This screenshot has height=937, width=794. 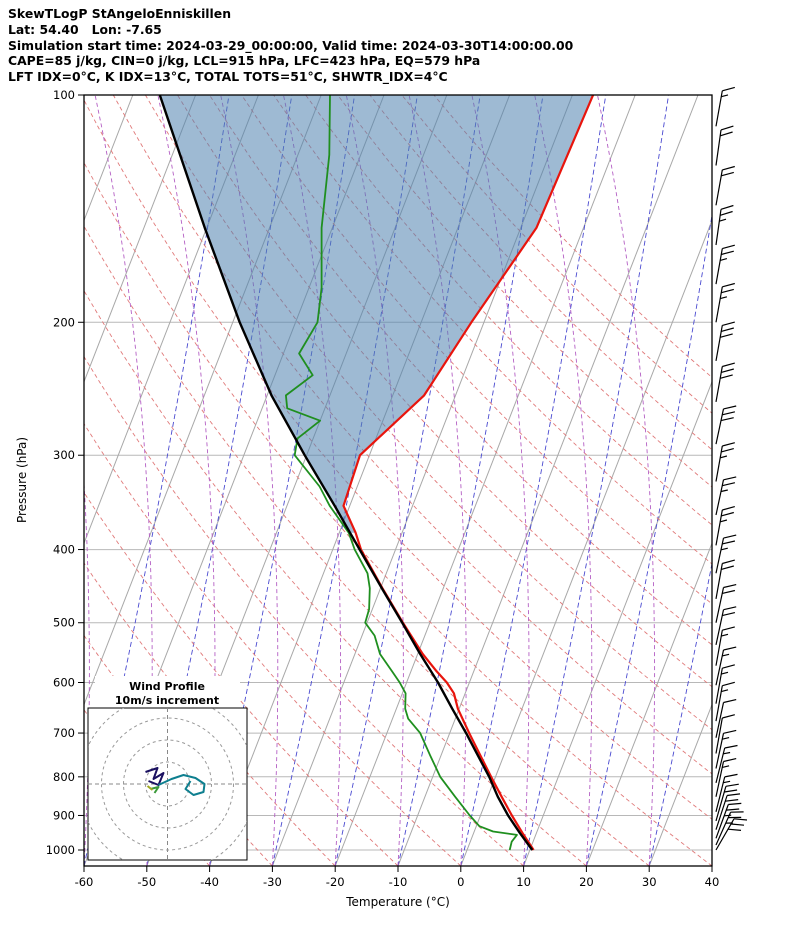 What do you see at coordinates (64, 733) in the screenshot?
I see `y-tick-label: 700` at bounding box center [64, 733].